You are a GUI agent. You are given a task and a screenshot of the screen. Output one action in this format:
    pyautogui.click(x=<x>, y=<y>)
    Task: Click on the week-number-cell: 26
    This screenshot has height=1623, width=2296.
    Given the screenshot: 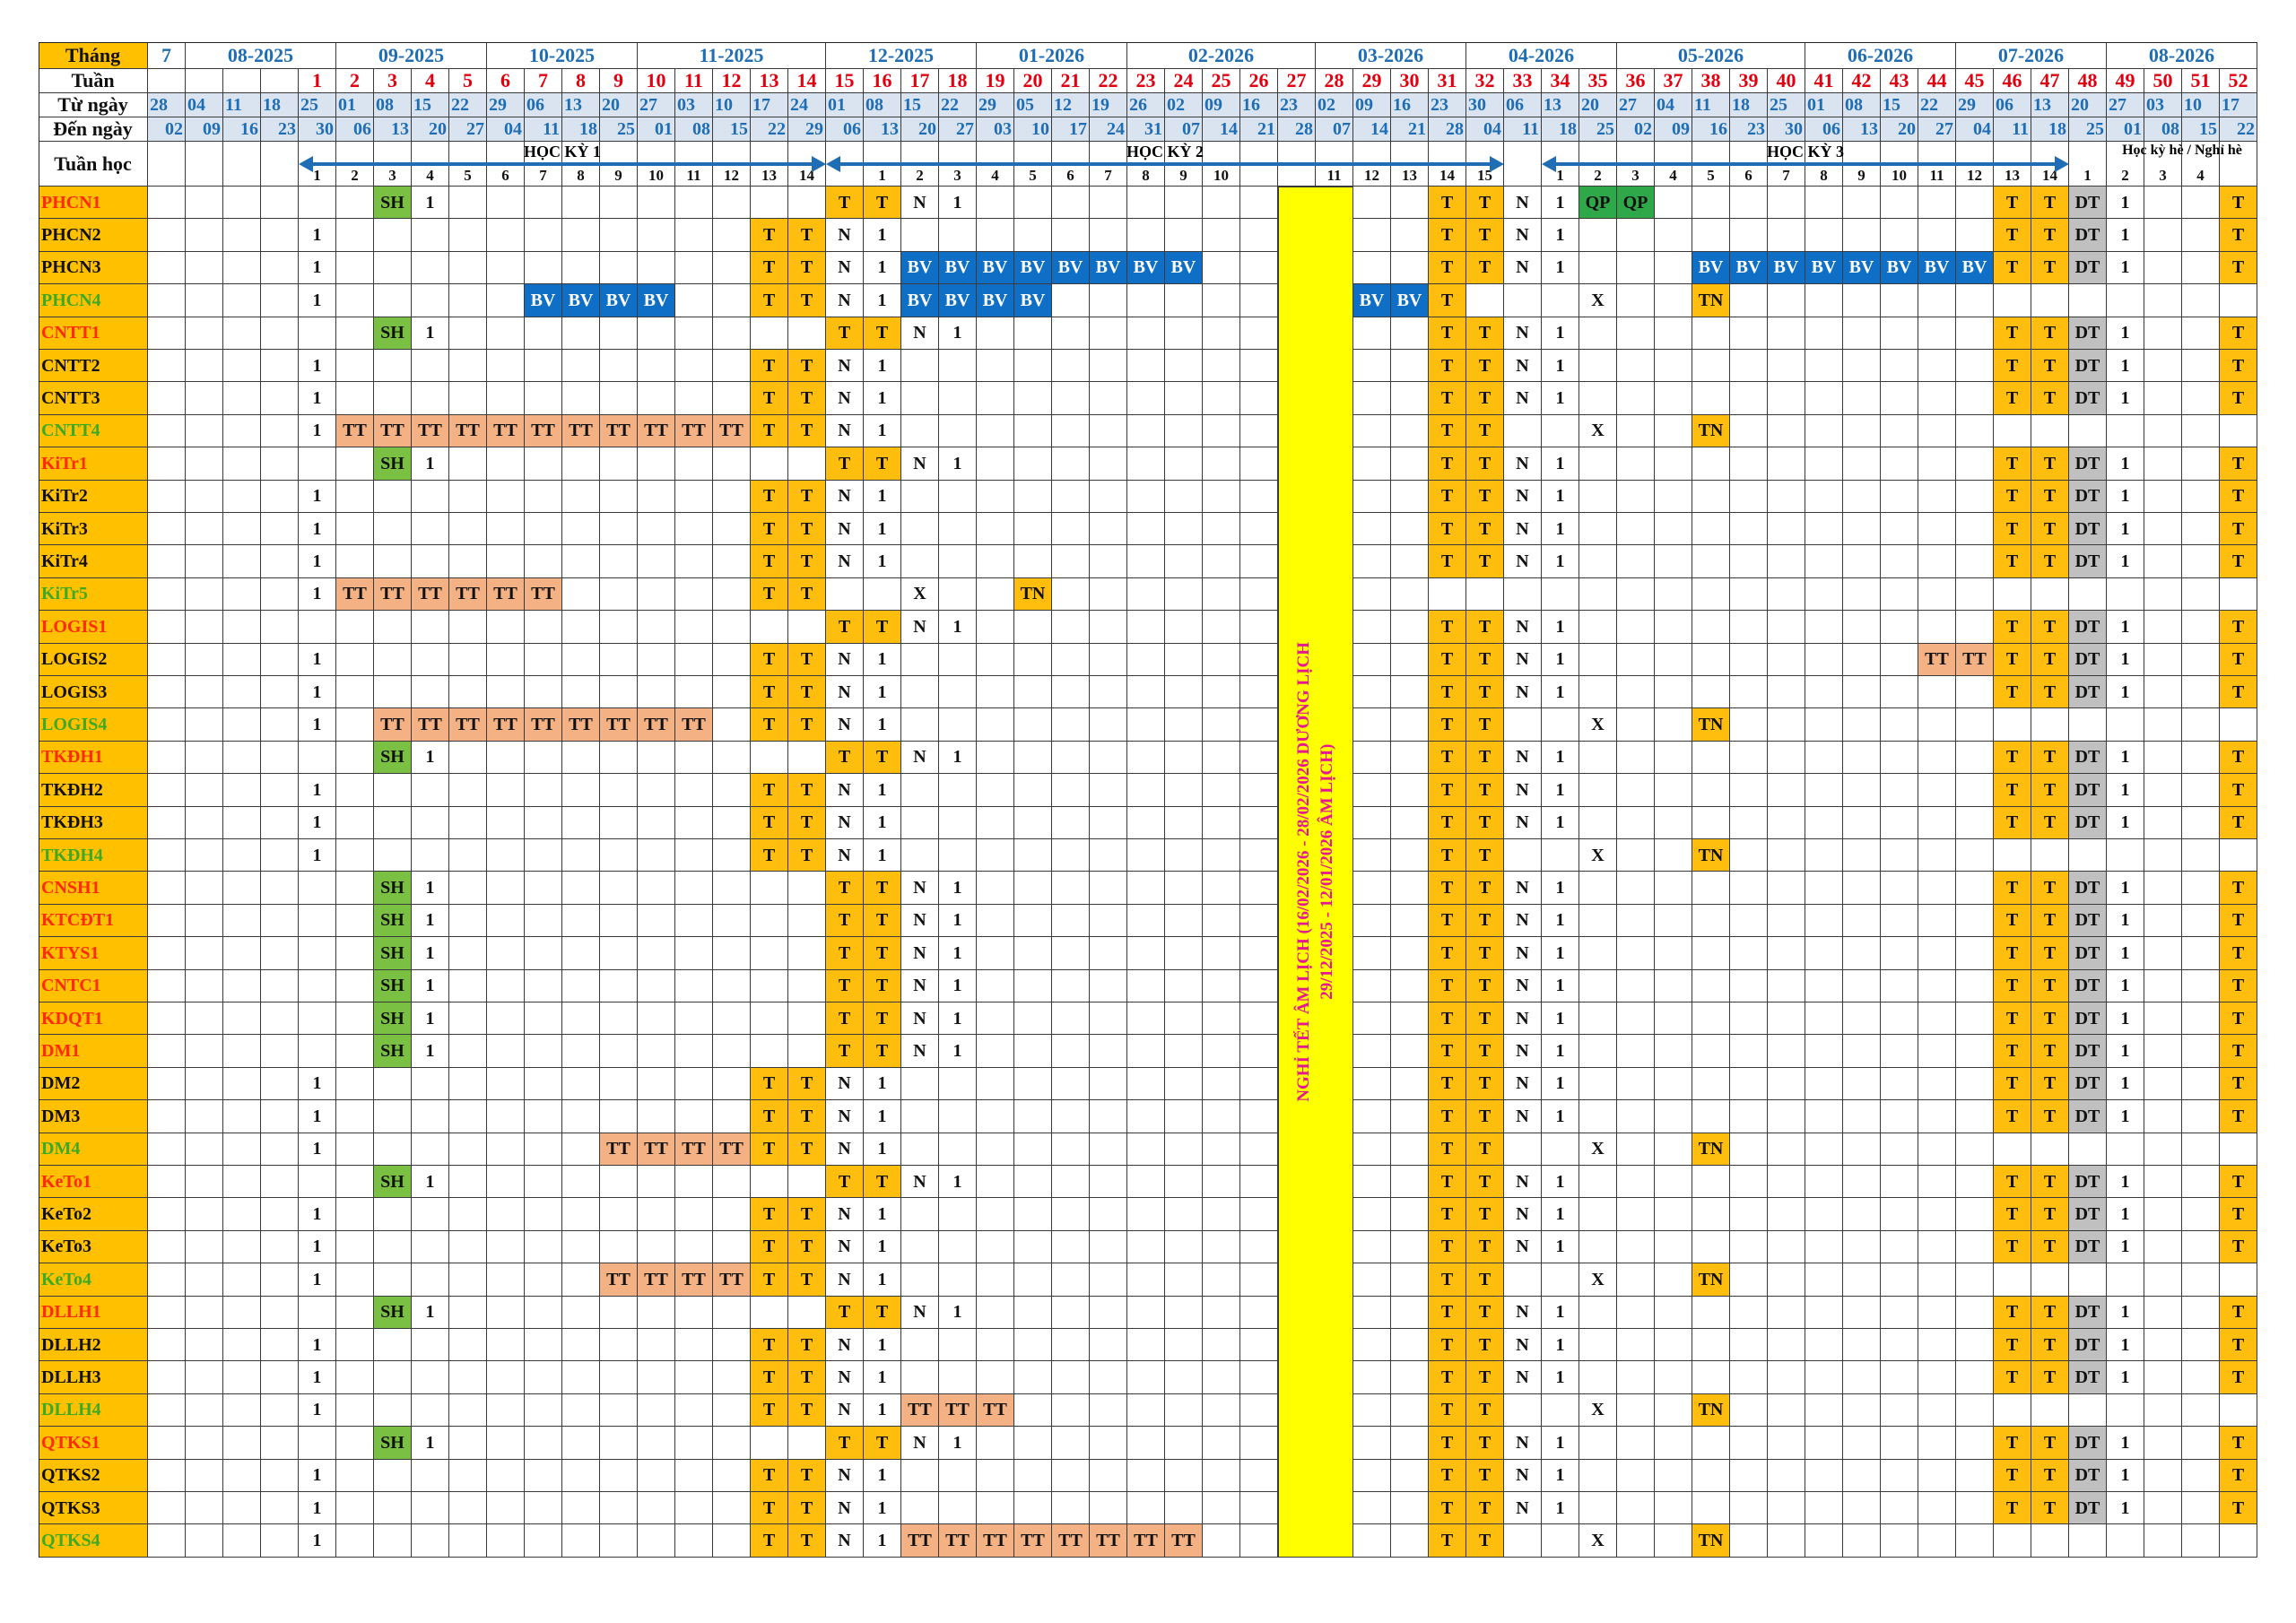 What is the action you would take?
    pyautogui.click(x=1259, y=81)
    